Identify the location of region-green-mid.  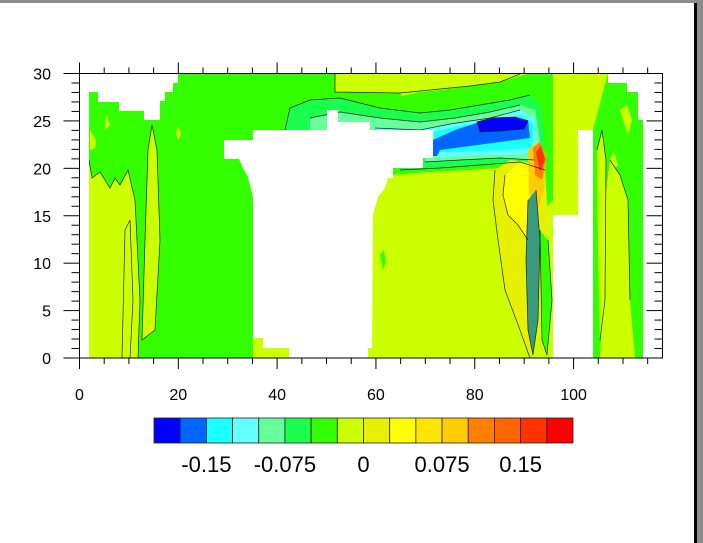
(383, 260).